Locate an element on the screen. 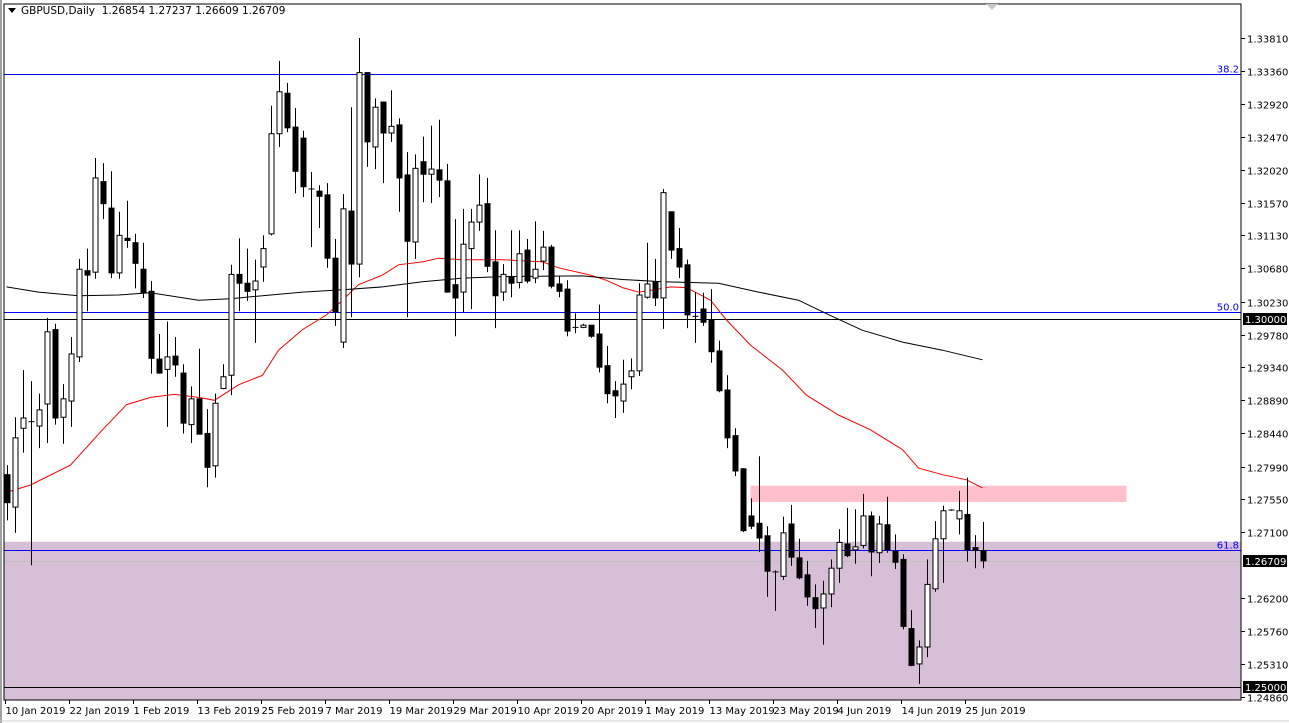 This screenshot has width=1289, height=723. price-tick-label: 1.28440 is located at coordinates (1267, 435).